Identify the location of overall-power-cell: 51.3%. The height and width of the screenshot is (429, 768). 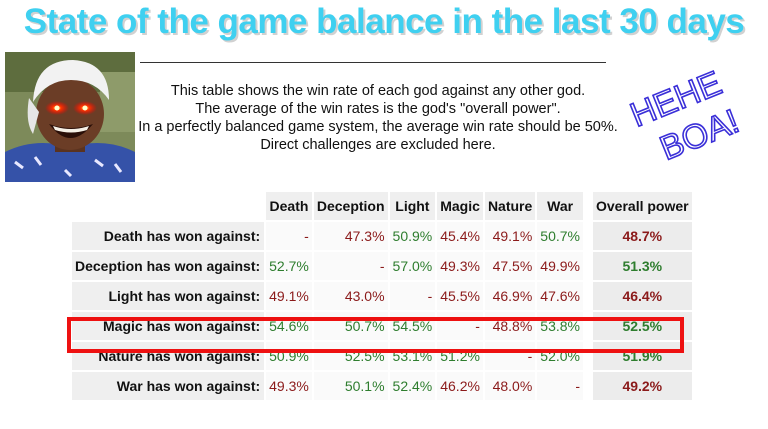
(642, 266).